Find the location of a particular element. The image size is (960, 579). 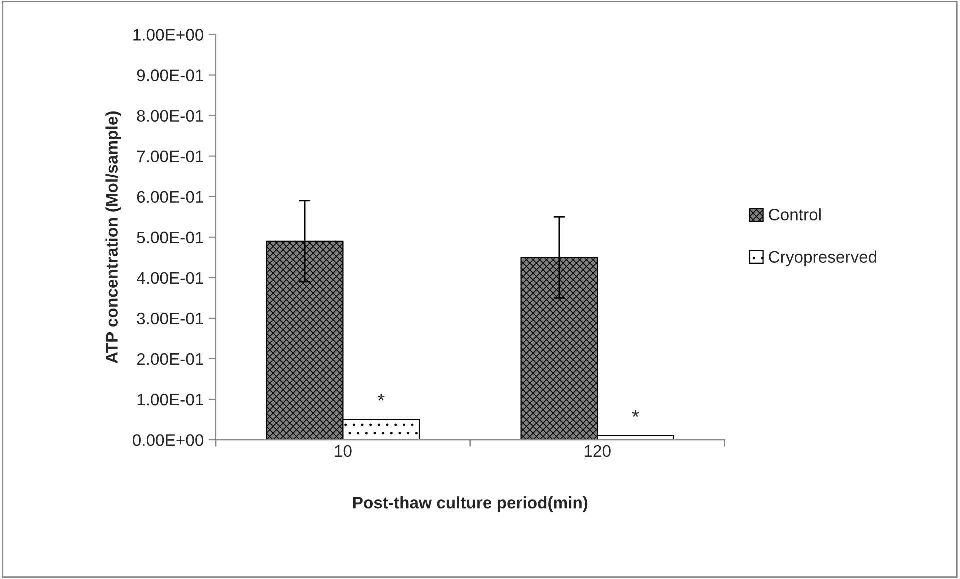

y-tick-label: 7.00E-01 is located at coordinates (170, 156).